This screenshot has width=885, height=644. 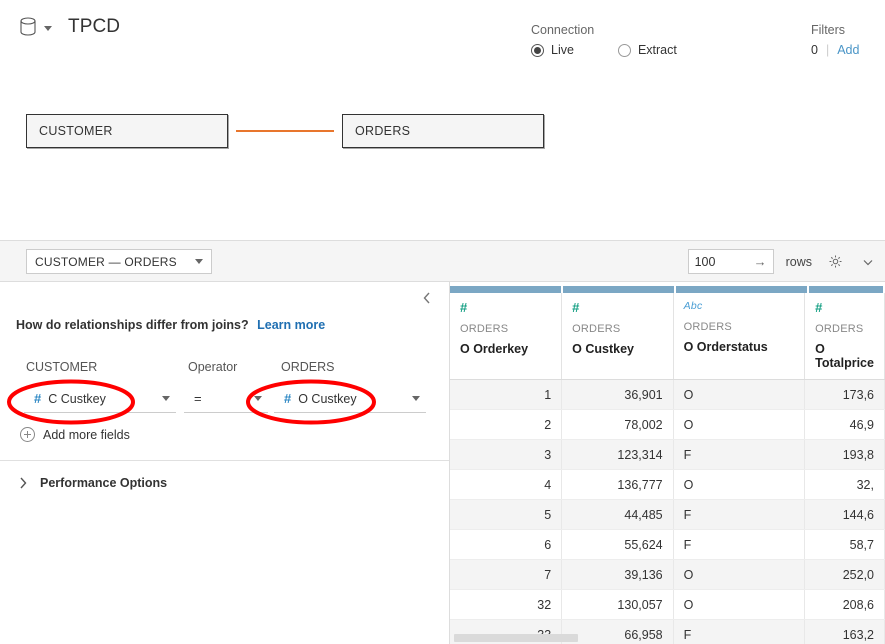 What do you see at coordinates (617, 514) in the screenshot?
I see `table-cell: 44,485` at bounding box center [617, 514].